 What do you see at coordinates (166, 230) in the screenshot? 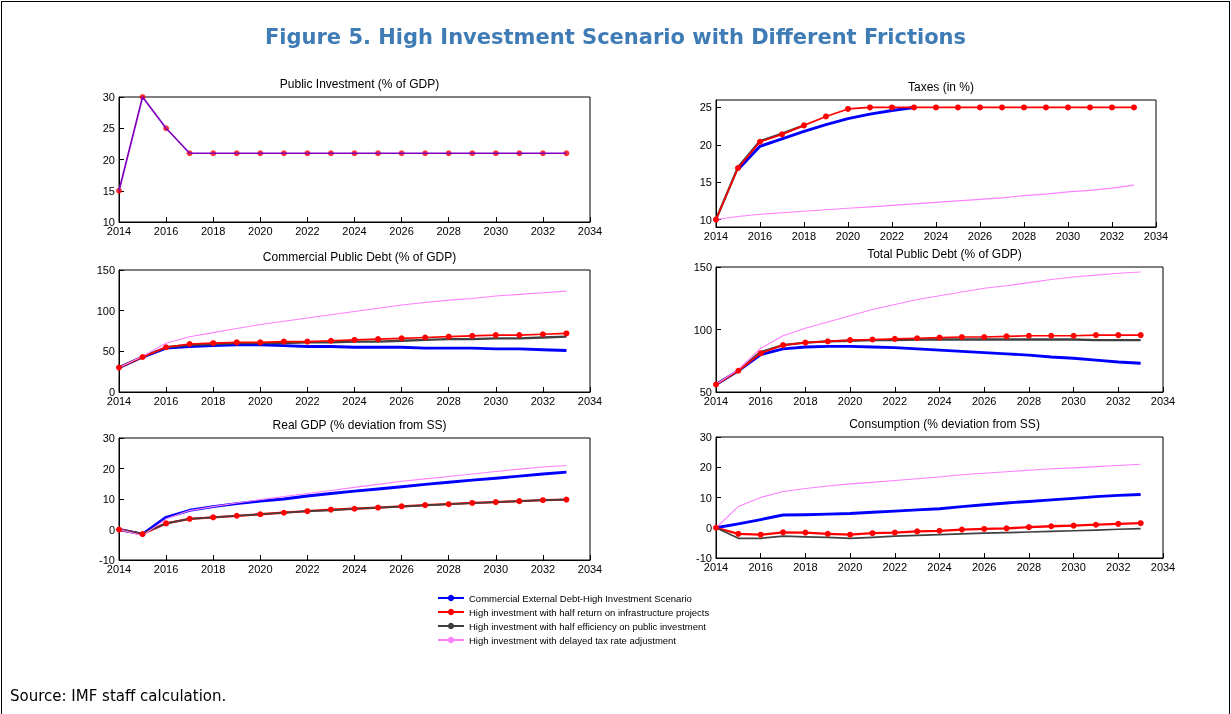
I see `x-tick-label: 2016` at bounding box center [166, 230].